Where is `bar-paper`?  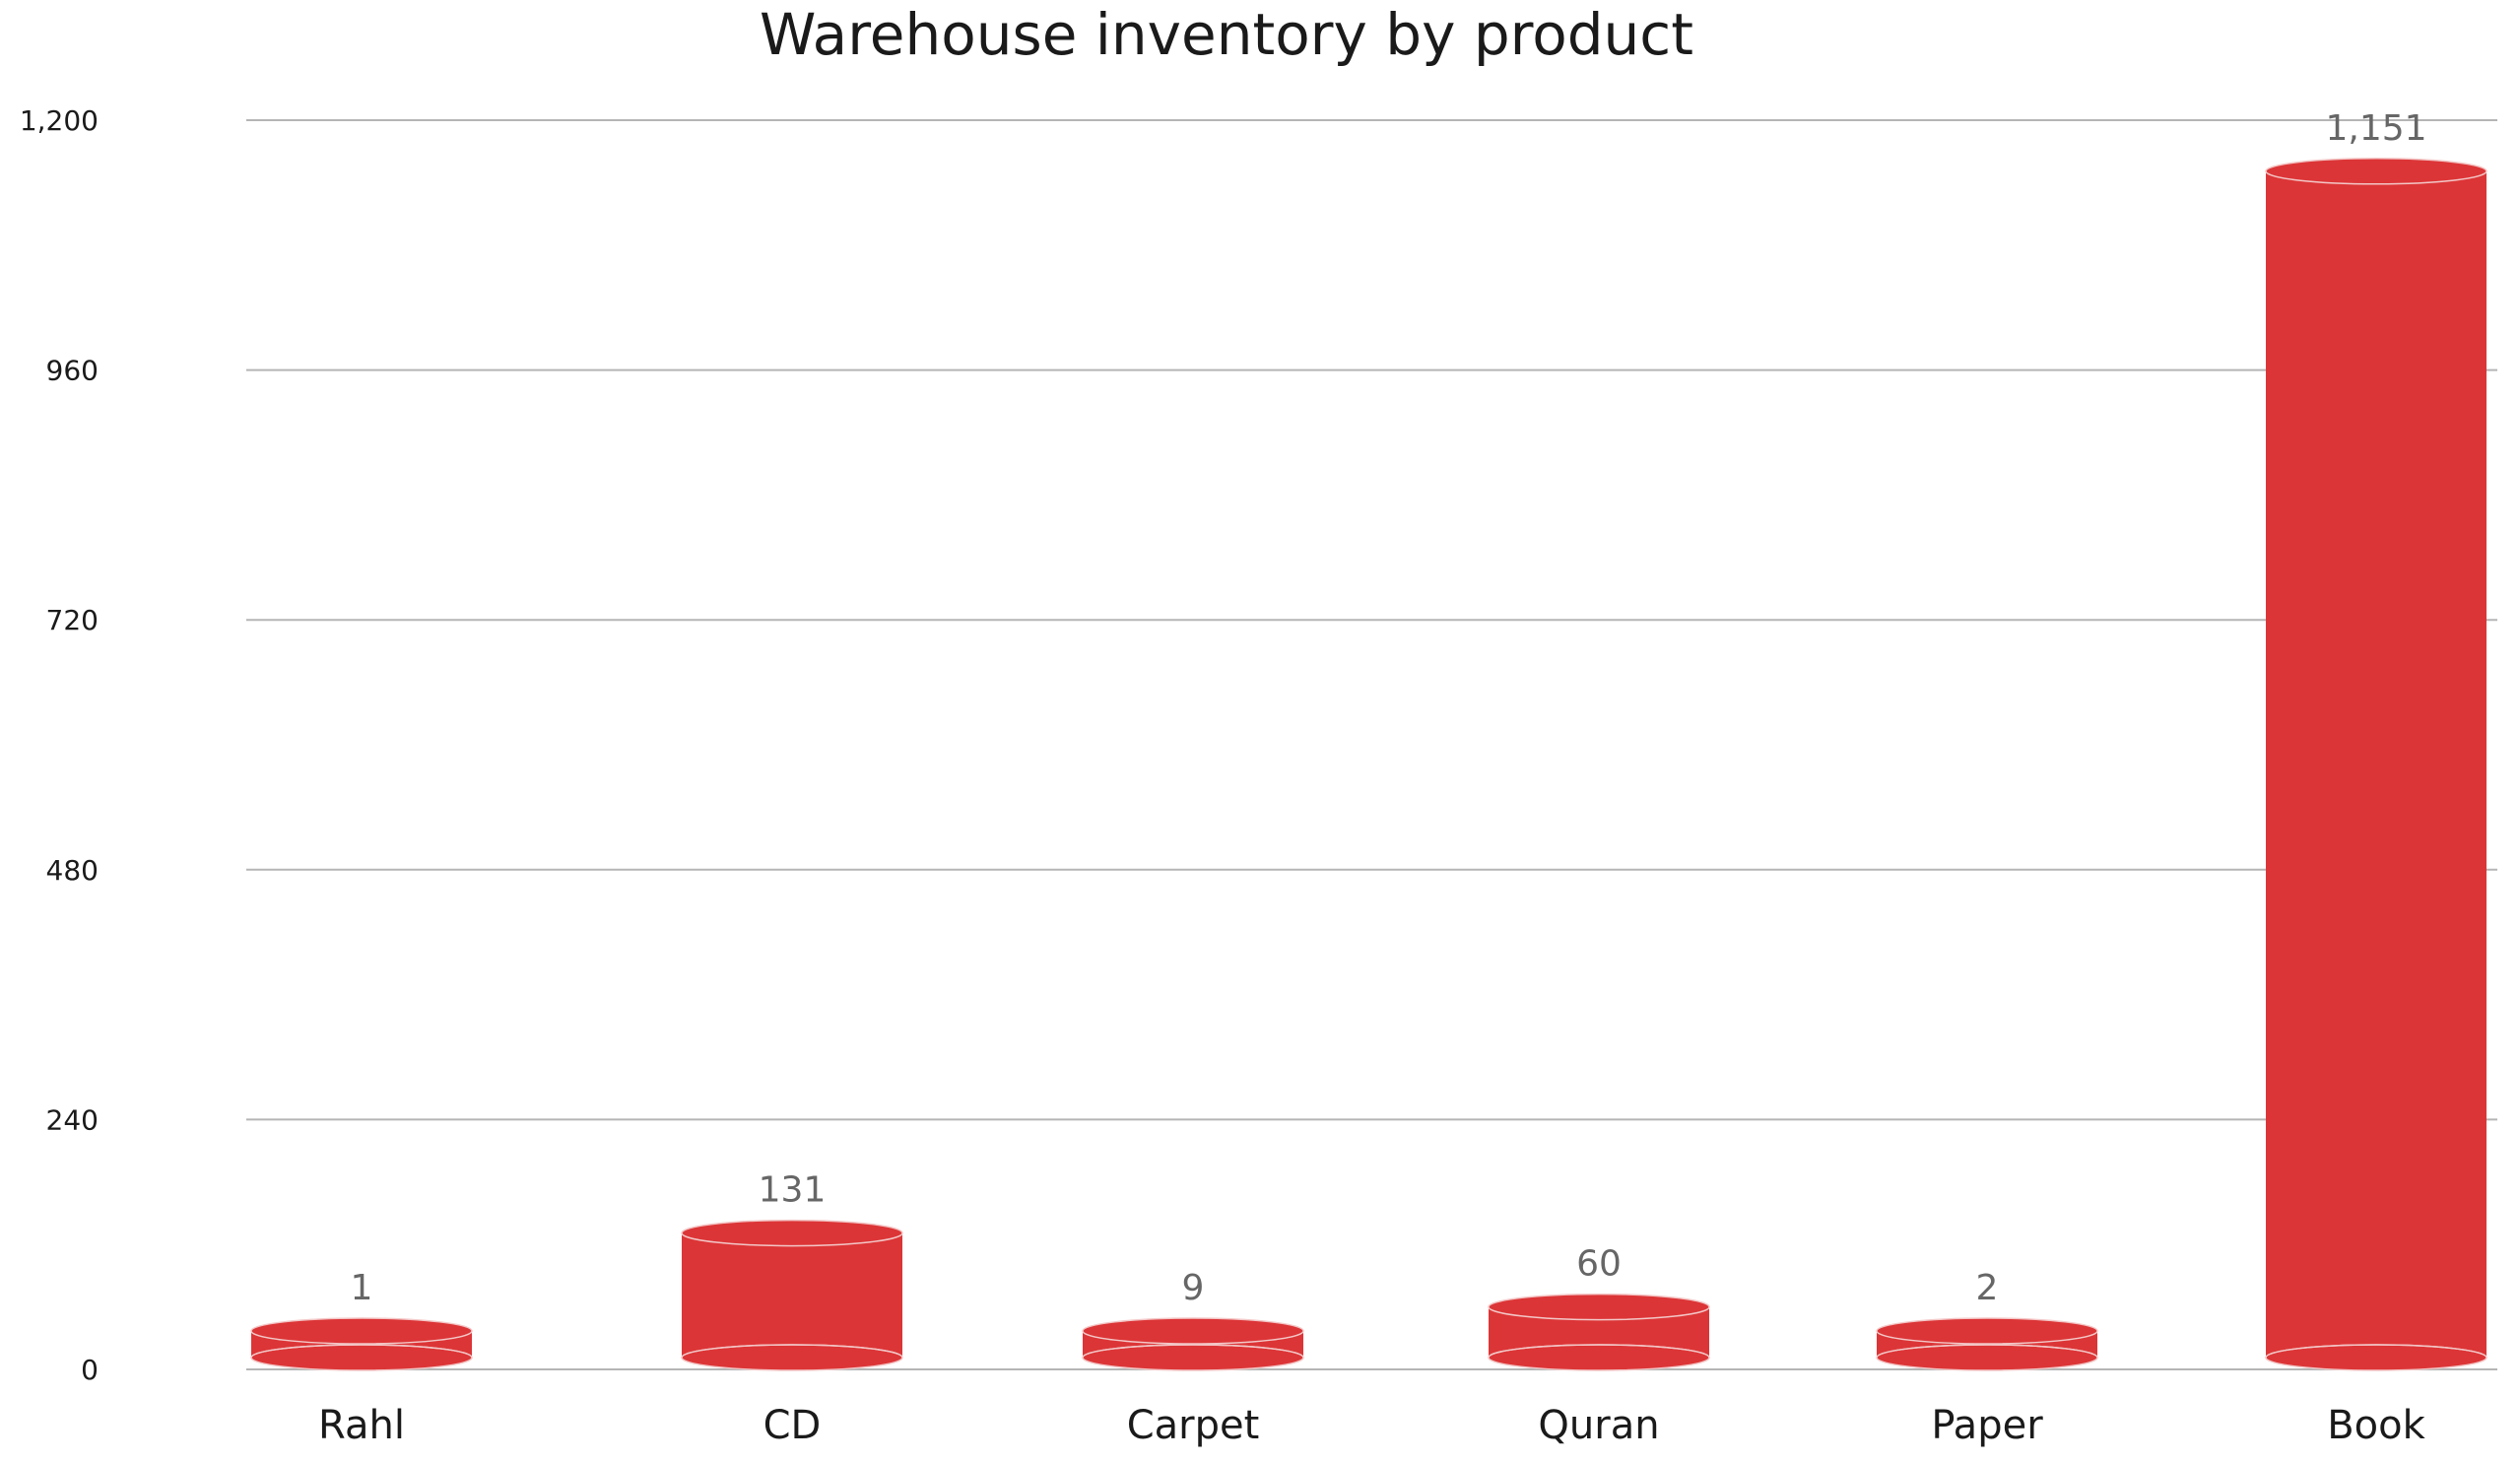
bar-paper is located at coordinates (1987, 1344).